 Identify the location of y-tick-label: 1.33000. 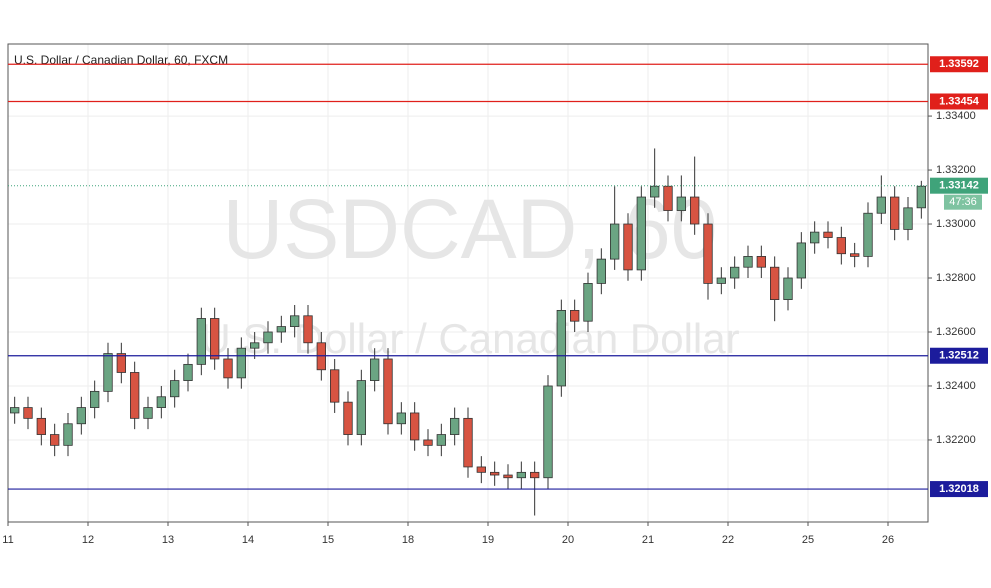
(956, 224).